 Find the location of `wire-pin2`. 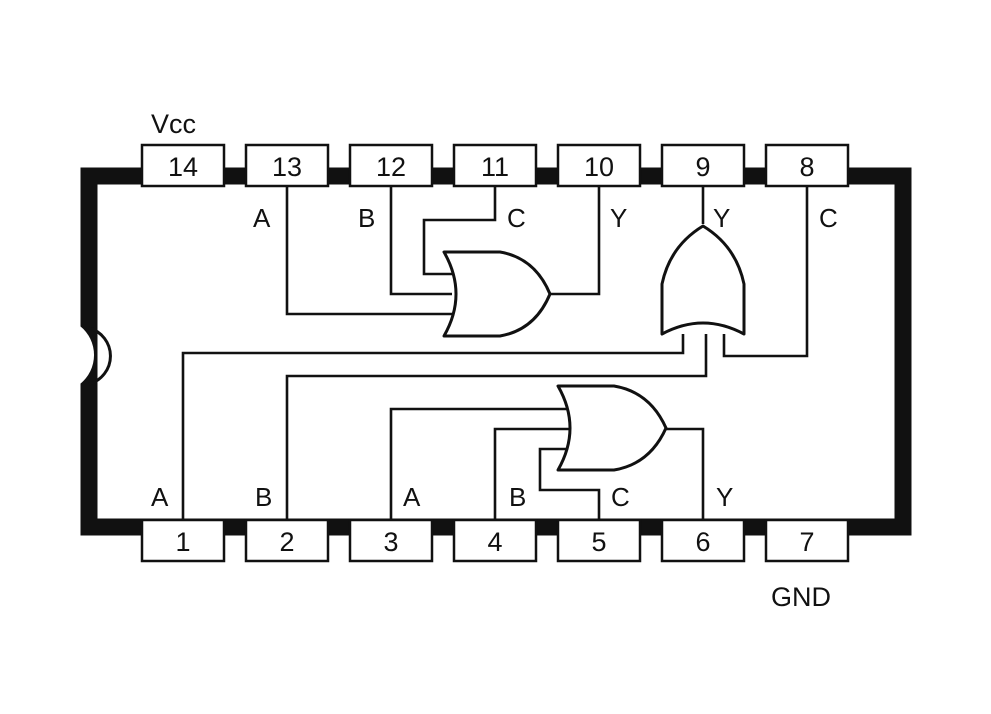

wire-pin2 is located at coordinates (496, 427).